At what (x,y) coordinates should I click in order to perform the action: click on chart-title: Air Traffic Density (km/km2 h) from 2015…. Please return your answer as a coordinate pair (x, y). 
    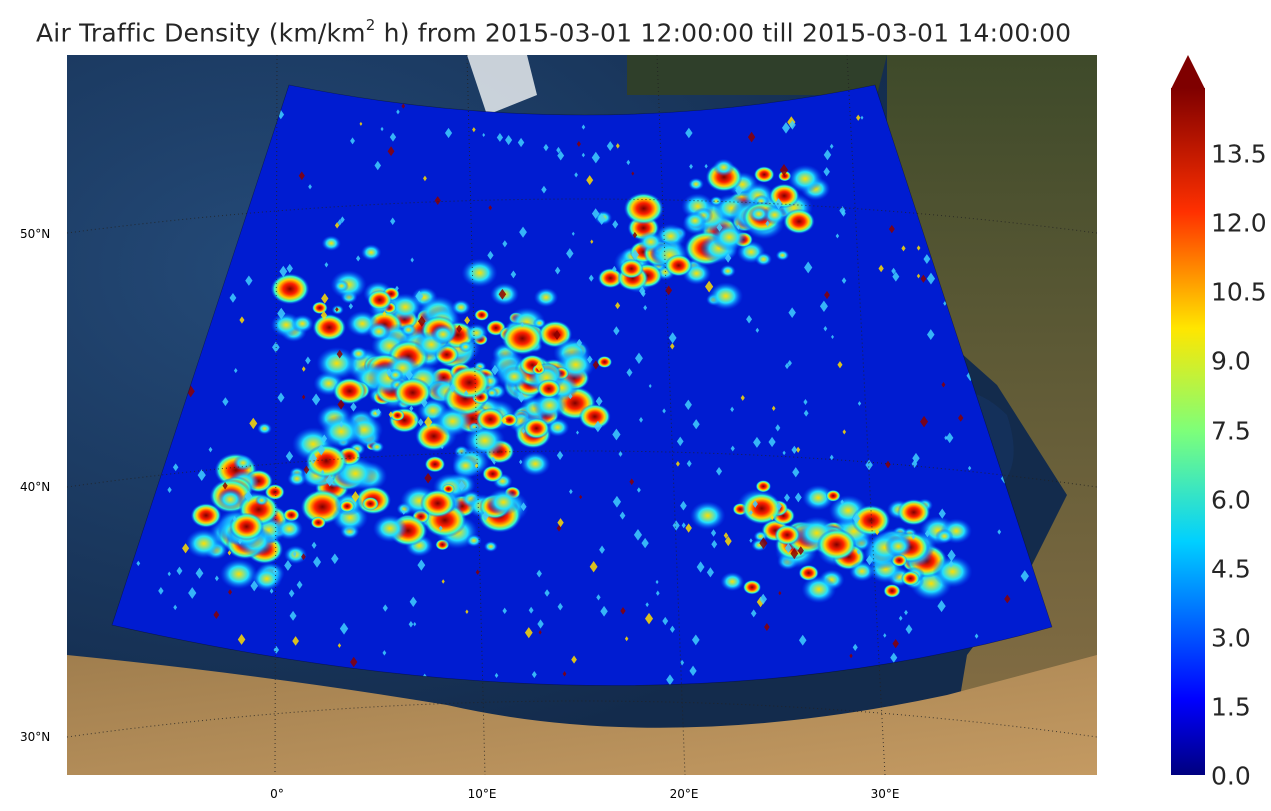
    Looking at the image, I should click on (553, 31).